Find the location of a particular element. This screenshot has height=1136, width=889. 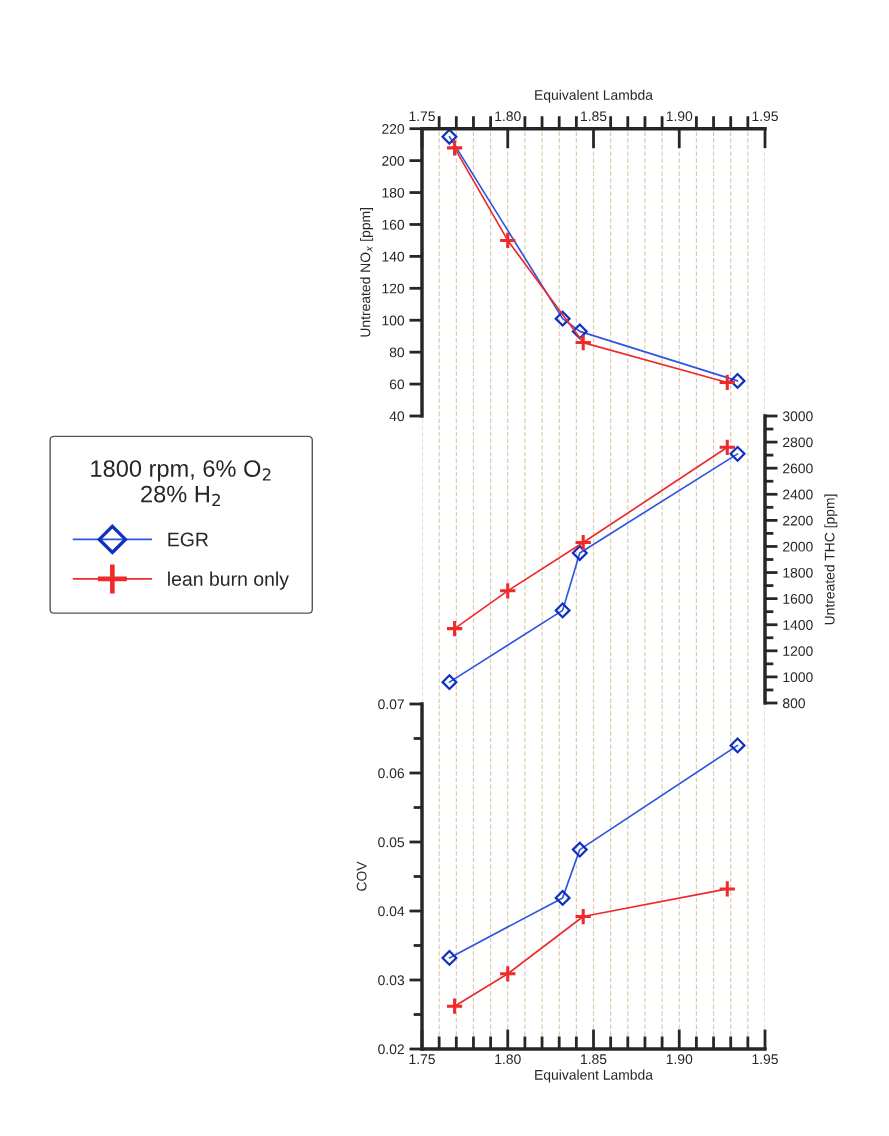

y2-tick-label: 1200 is located at coordinates (798, 651).